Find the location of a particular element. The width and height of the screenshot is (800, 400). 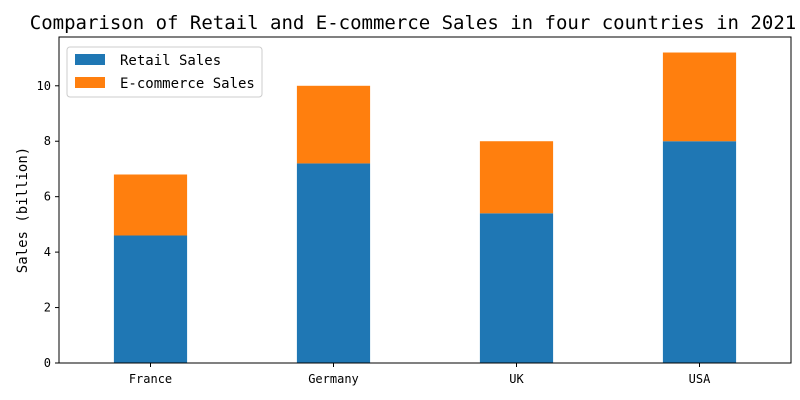

bar-usa-retail is located at coordinates (699, 252).